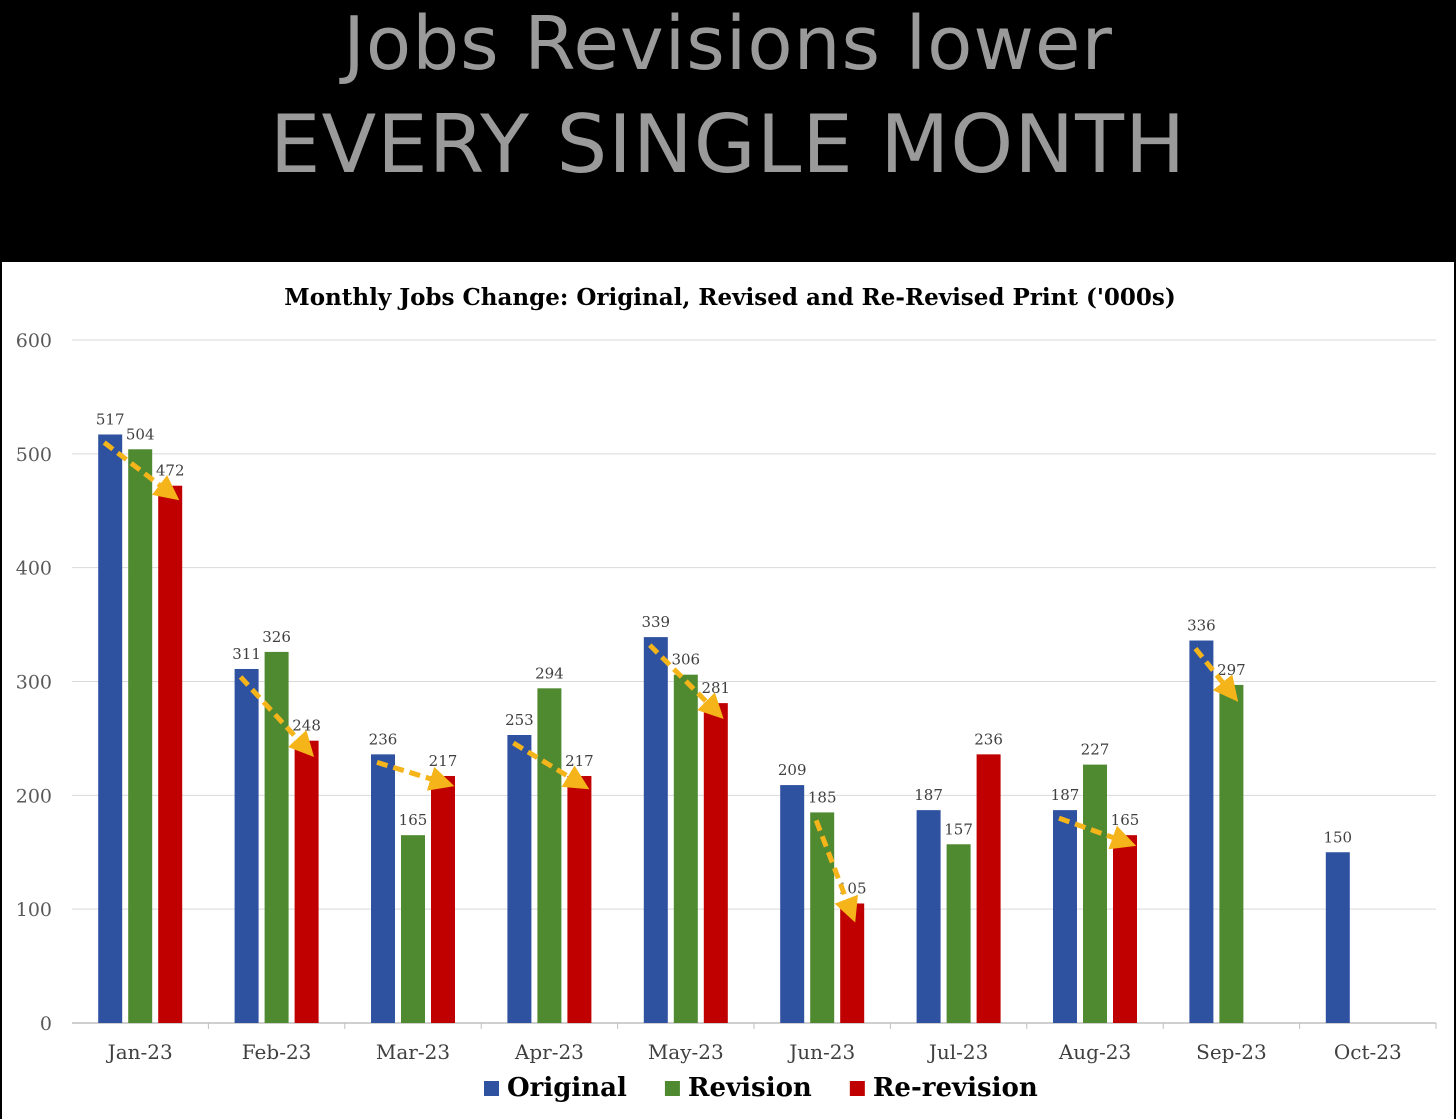 The image size is (1456, 1119). Describe the element at coordinates (792, 770) in the screenshot. I see `data-label: 209` at that location.